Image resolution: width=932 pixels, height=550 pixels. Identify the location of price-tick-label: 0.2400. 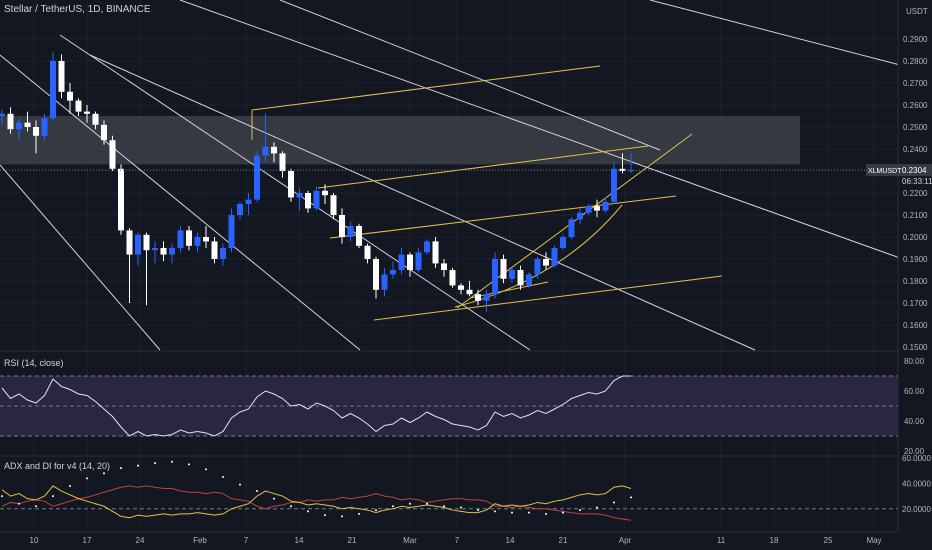
(915, 149).